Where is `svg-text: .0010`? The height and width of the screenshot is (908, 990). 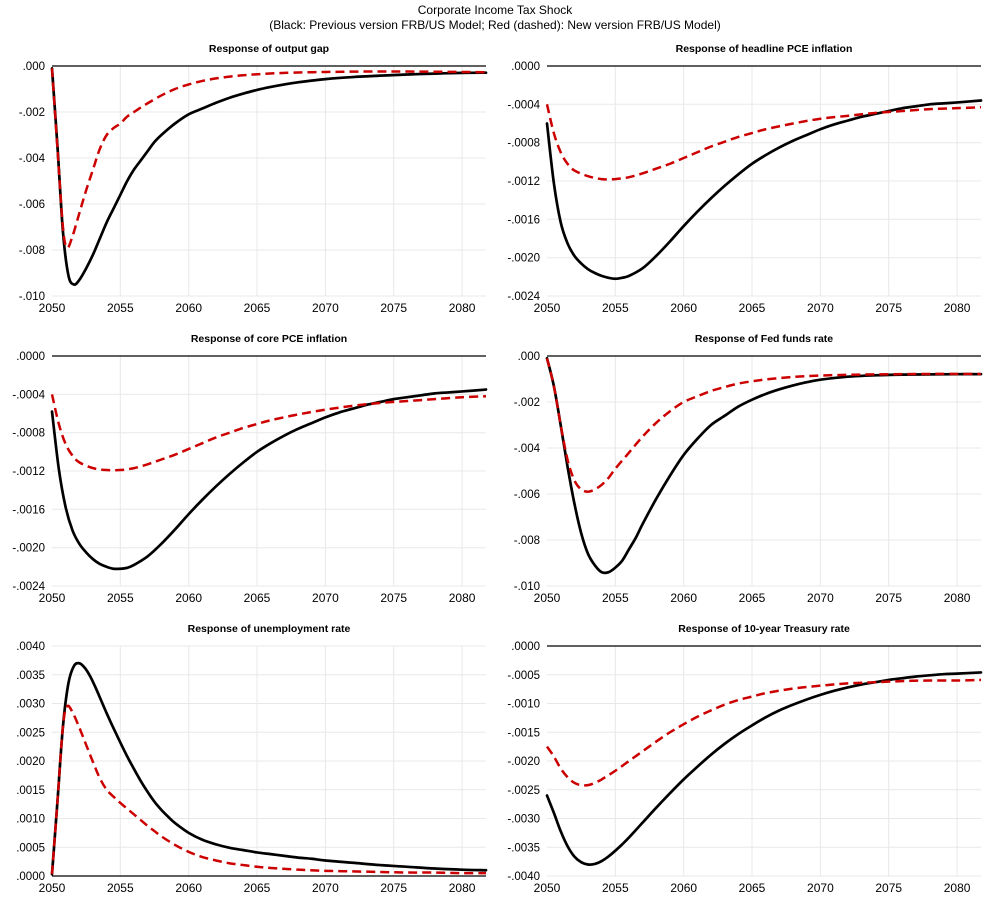 svg-text: .0010 is located at coordinates (30, 820).